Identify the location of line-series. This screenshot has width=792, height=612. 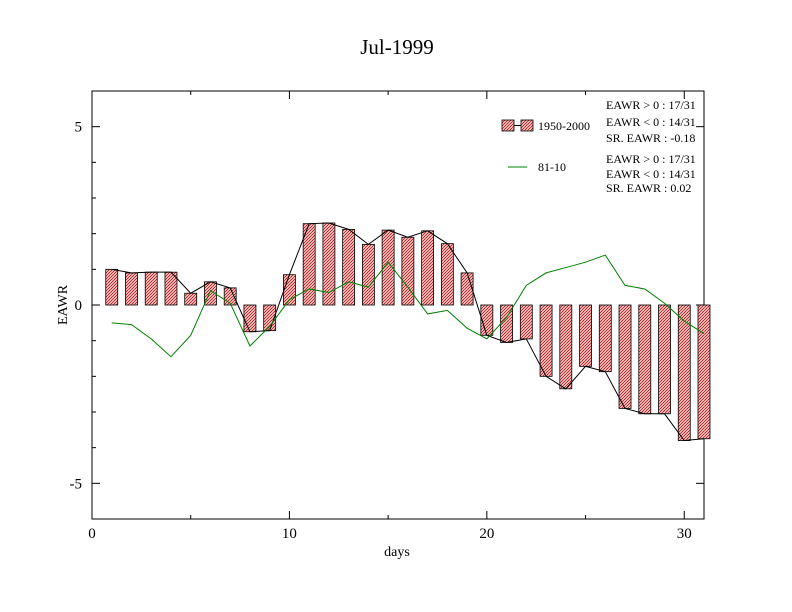
(408, 306).